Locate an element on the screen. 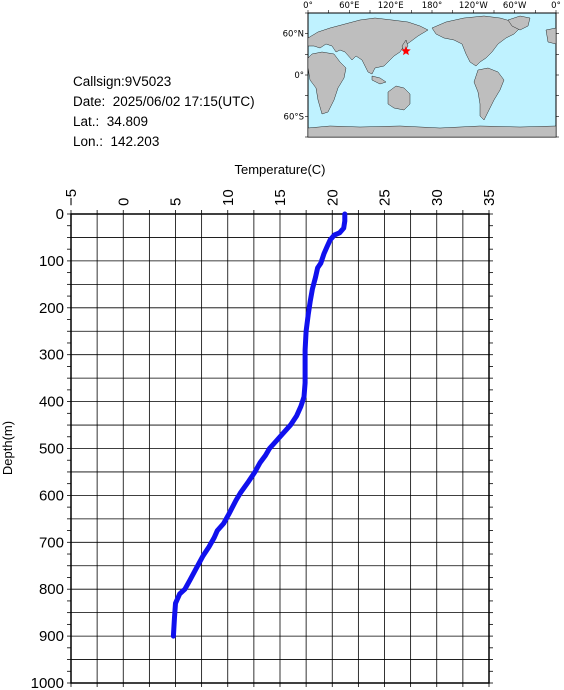  y-tick-label: 900 is located at coordinates (51, 636).